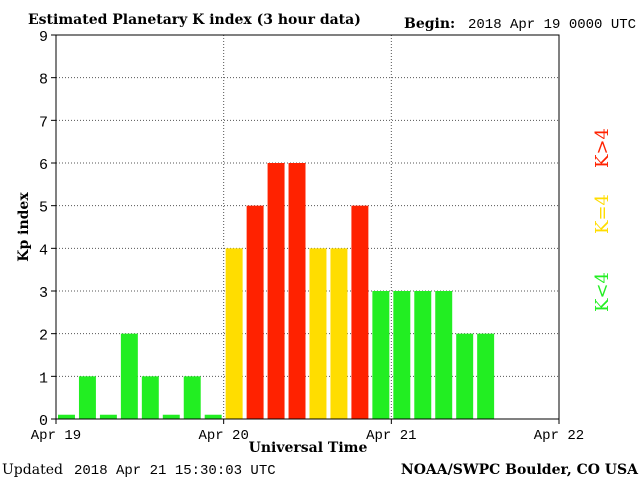  I want to click on legend-high: K>4, so click(602, 148).